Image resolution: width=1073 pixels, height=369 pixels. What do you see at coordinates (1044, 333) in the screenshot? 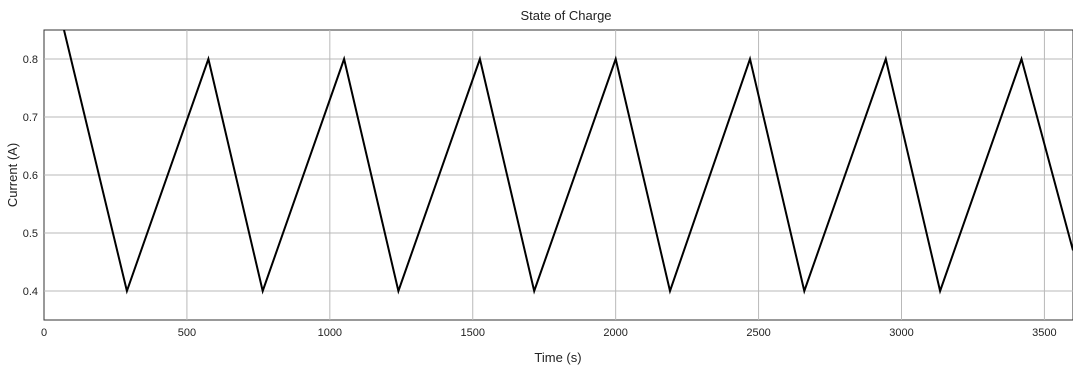
I see `x-tick-label: 3500` at bounding box center [1044, 333].